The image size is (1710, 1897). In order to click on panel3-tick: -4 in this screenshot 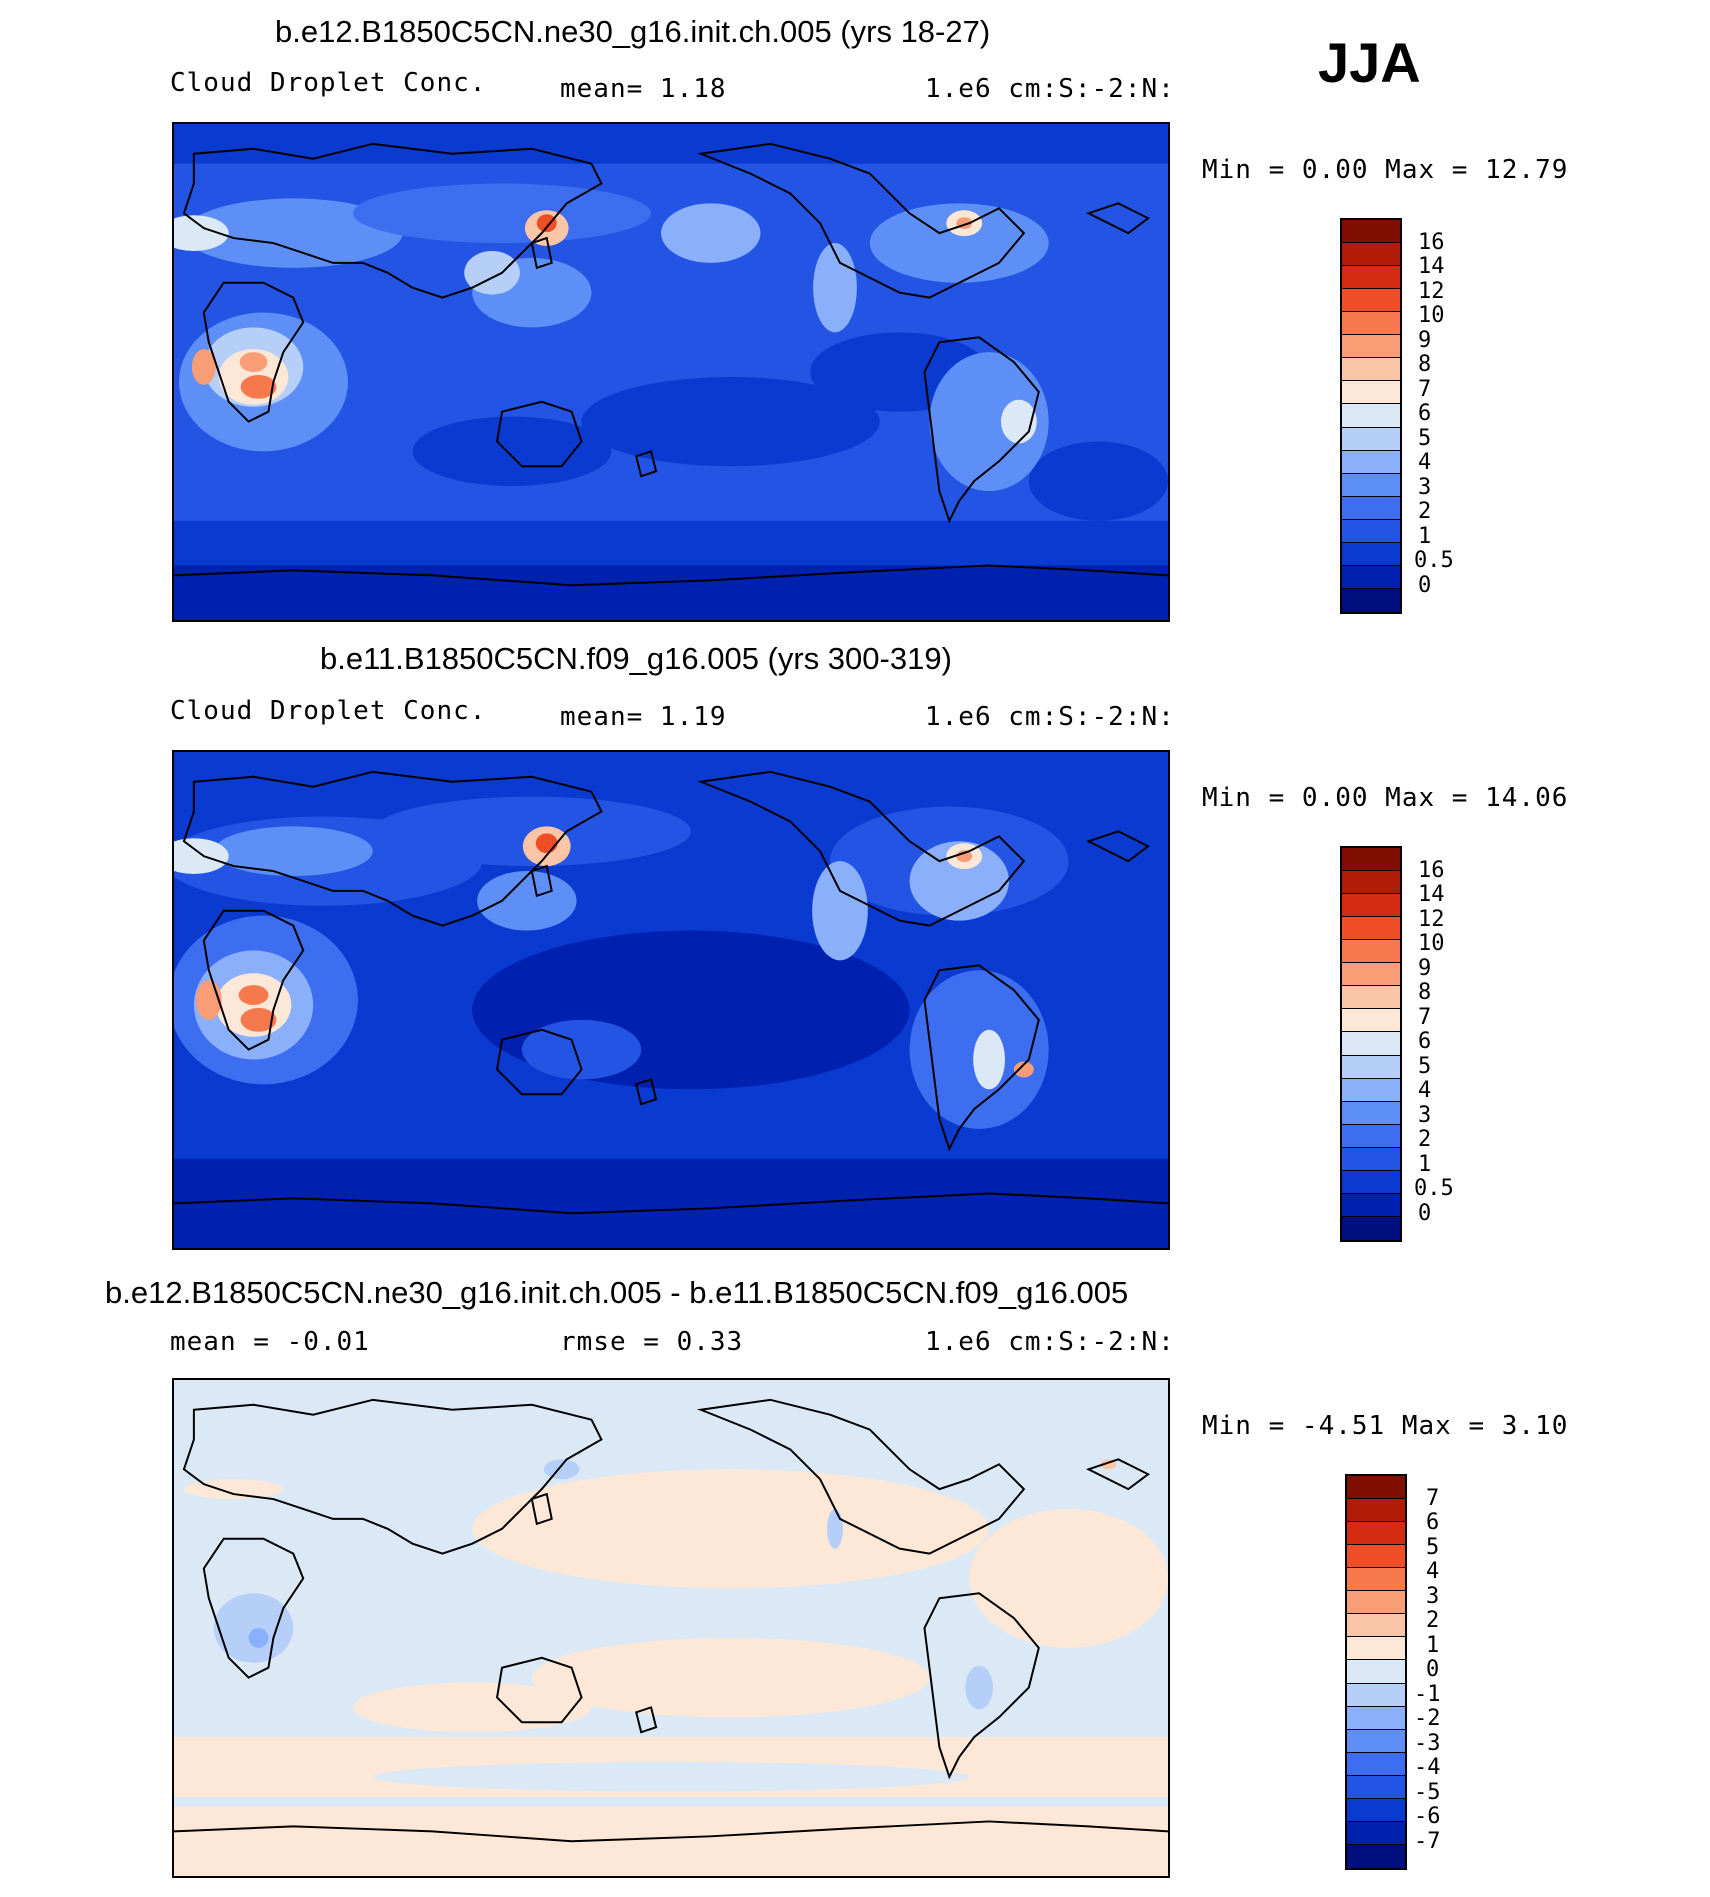, I will do `click(1427, 1767)`.